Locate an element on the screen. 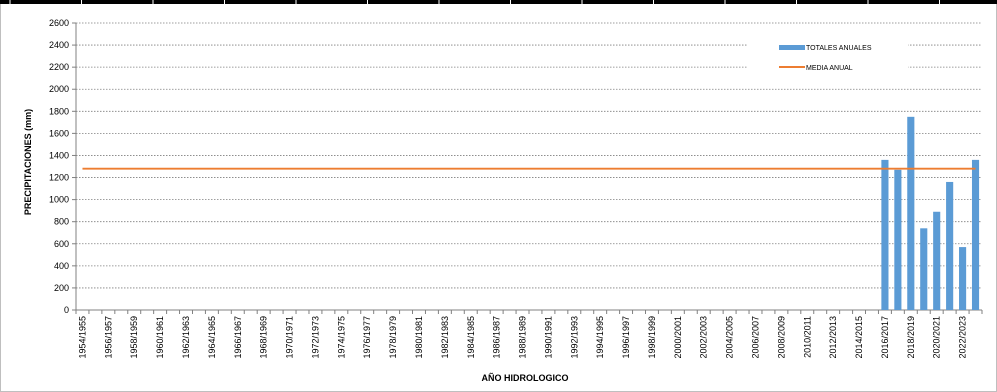 This screenshot has width=997, height=392. x-tick-label: 1960/1961 is located at coordinates (160, 337).